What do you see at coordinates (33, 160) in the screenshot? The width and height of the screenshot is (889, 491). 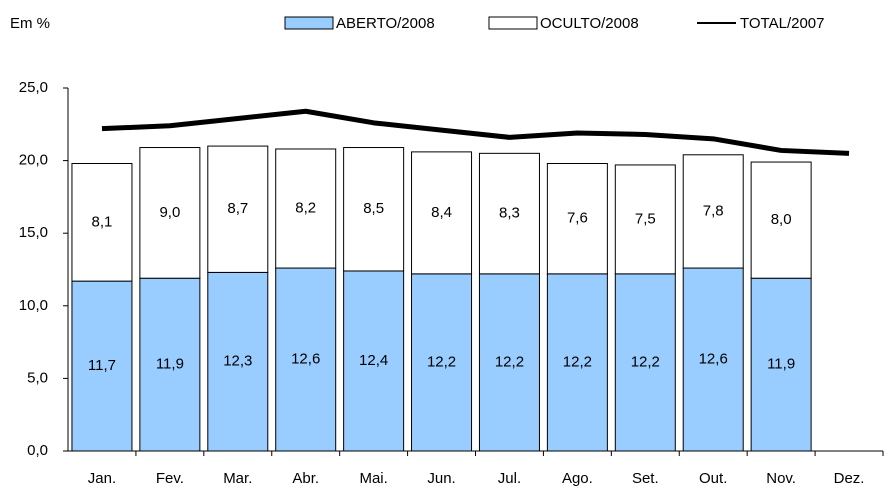 I see `y-tick-label: 20,0` at bounding box center [33, 160].